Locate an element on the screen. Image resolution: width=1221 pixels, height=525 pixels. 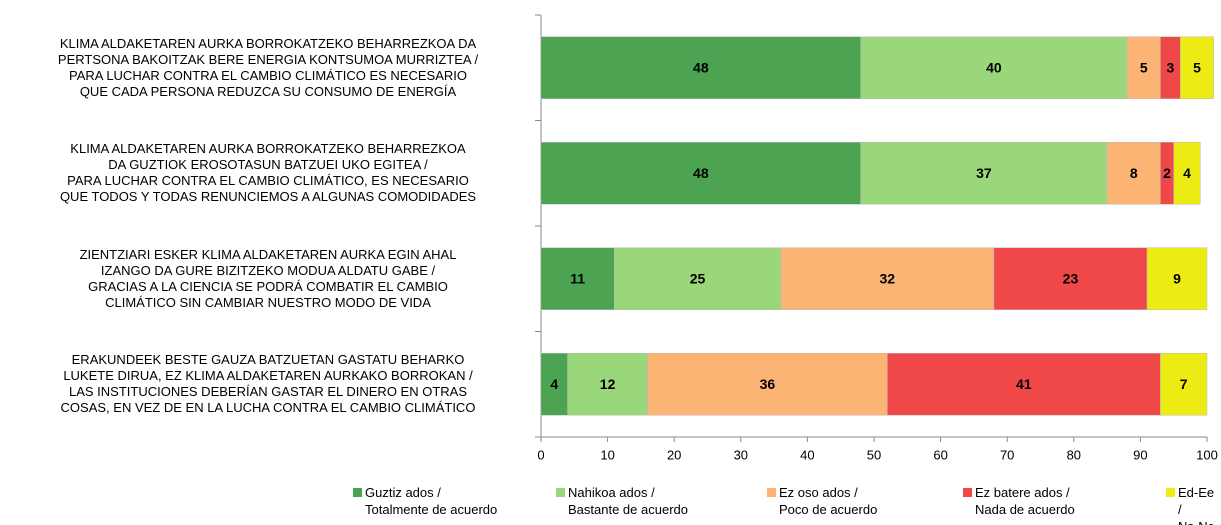
data-label: 9 is located at coordinates (1177, 278).